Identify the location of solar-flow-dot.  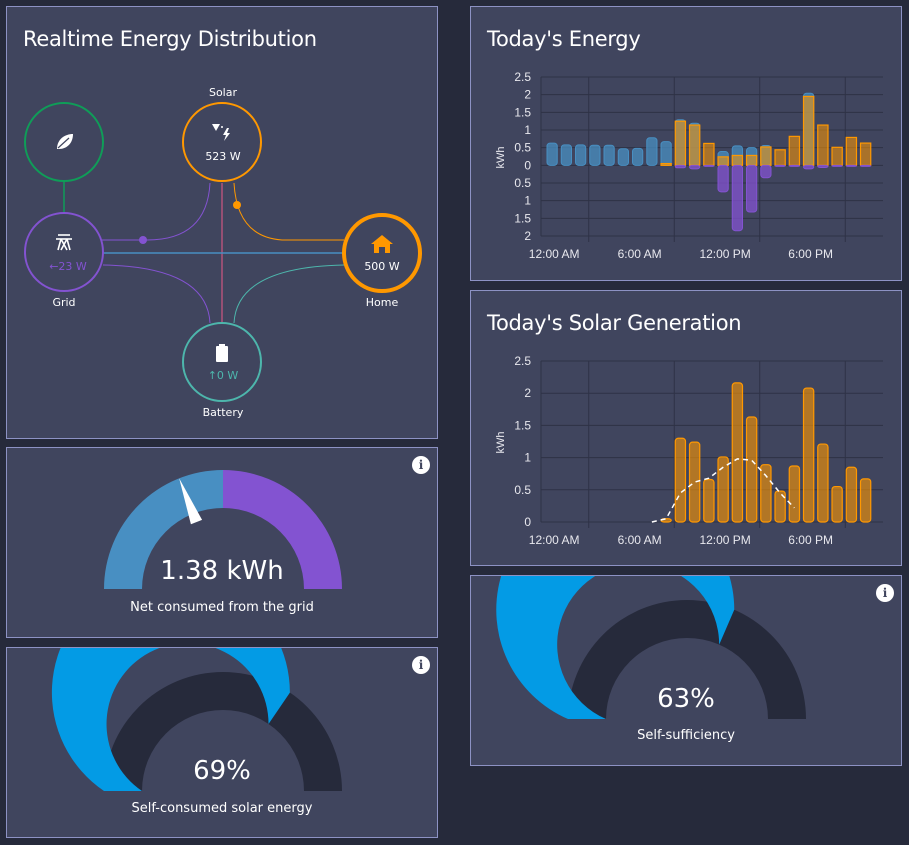
(237, 205).